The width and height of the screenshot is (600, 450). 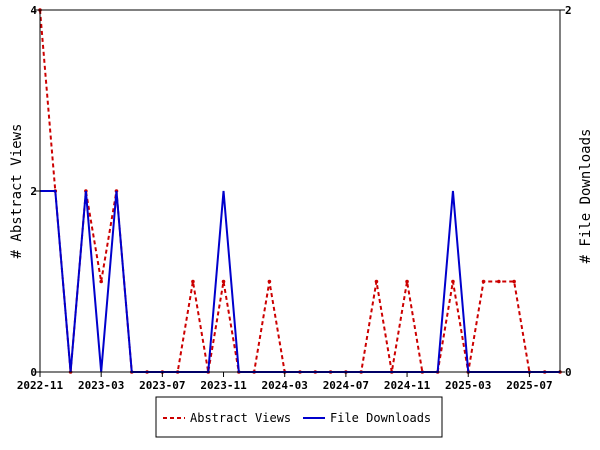 What do you see at coordinates (285, 385) in the screenshot?
I see `x-tick-label: 2024-03` at bounding box center [285, 385].